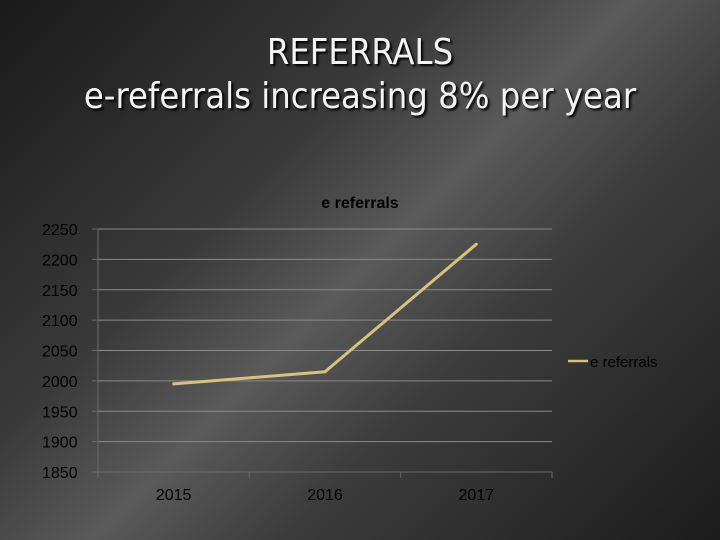  I want to click on x-tick-label: 2016, so click(325, 495).